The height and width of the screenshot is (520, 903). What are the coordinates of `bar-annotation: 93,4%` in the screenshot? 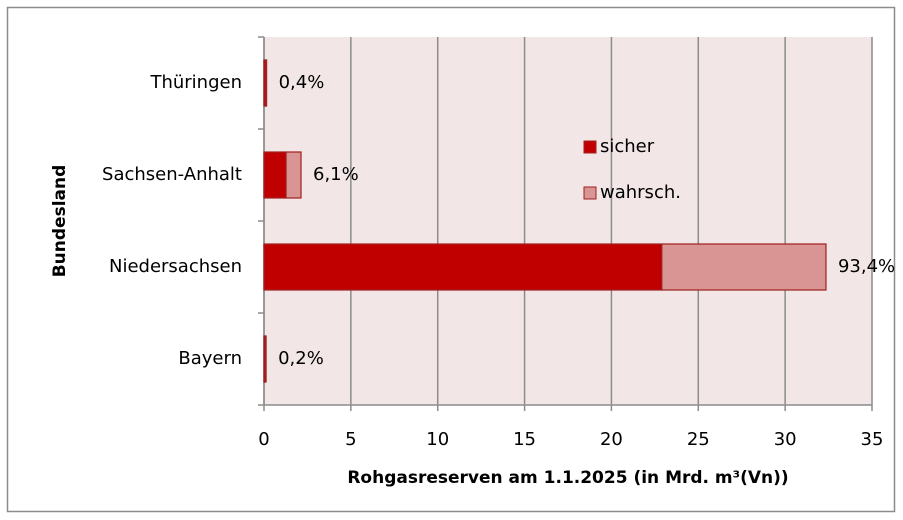 It's located at (866, 266).